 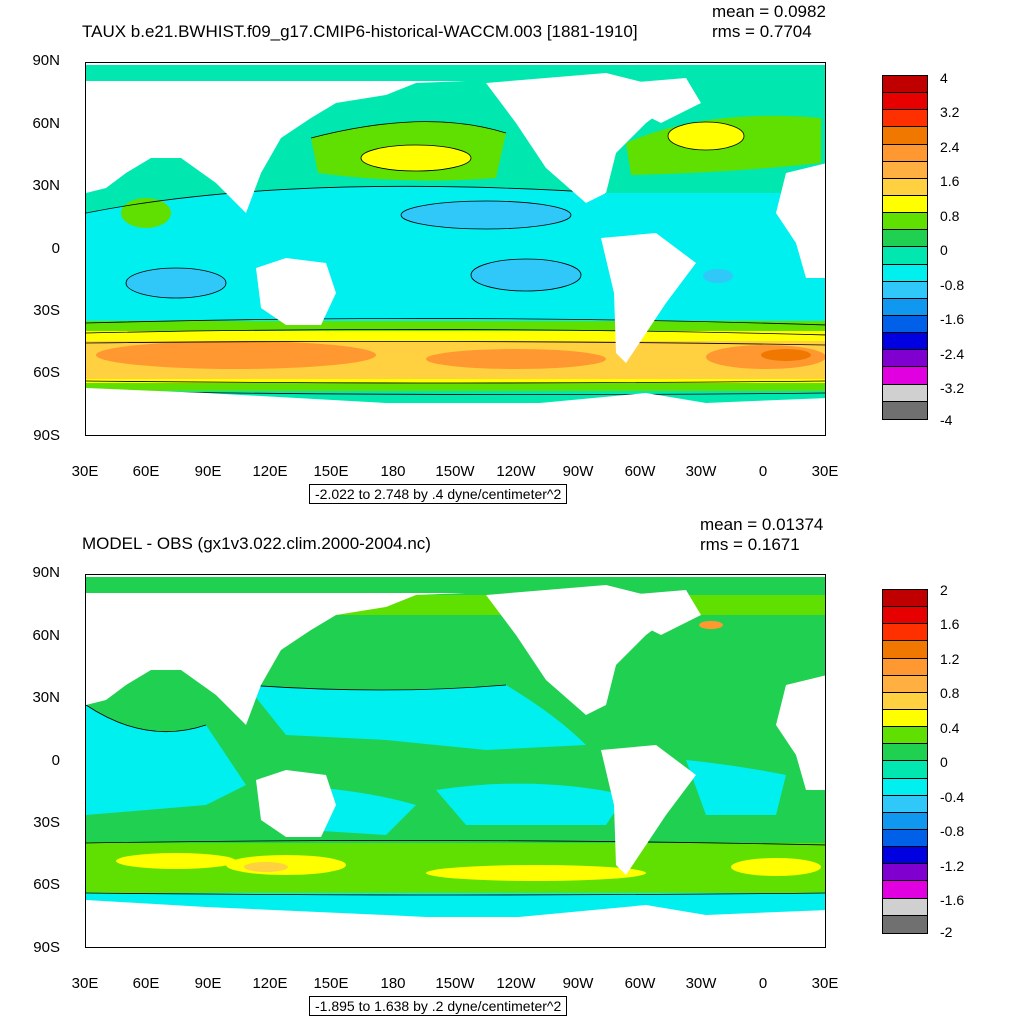 What do you see at coordinates (762, 31) in the screenshot?
I see `rms-value: rms = 0.7704` at bounding box center [762, 31].